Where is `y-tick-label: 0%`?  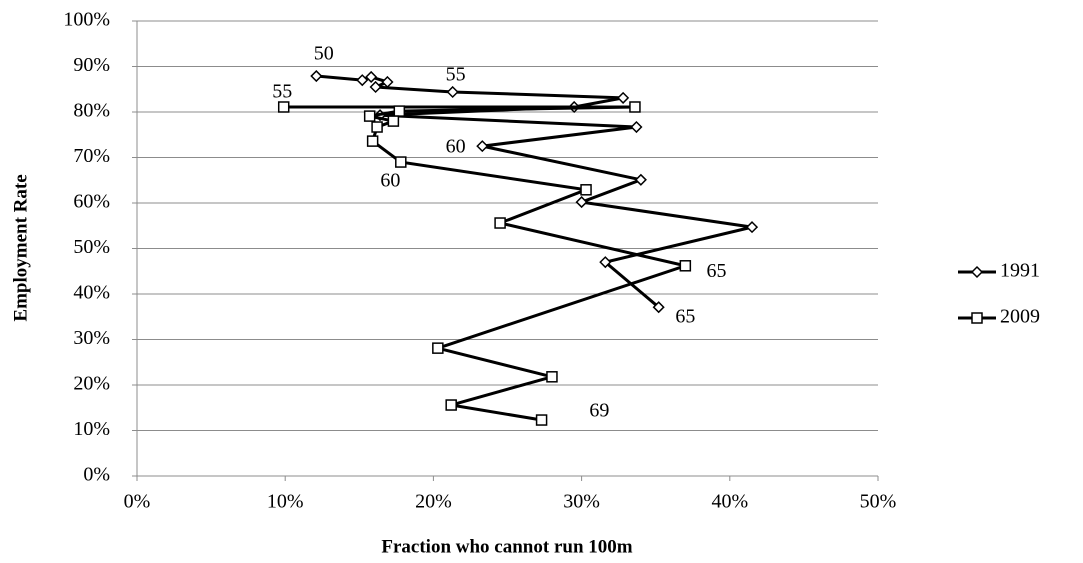
y-tick-label: 0% is located at coordinates (96, 475).